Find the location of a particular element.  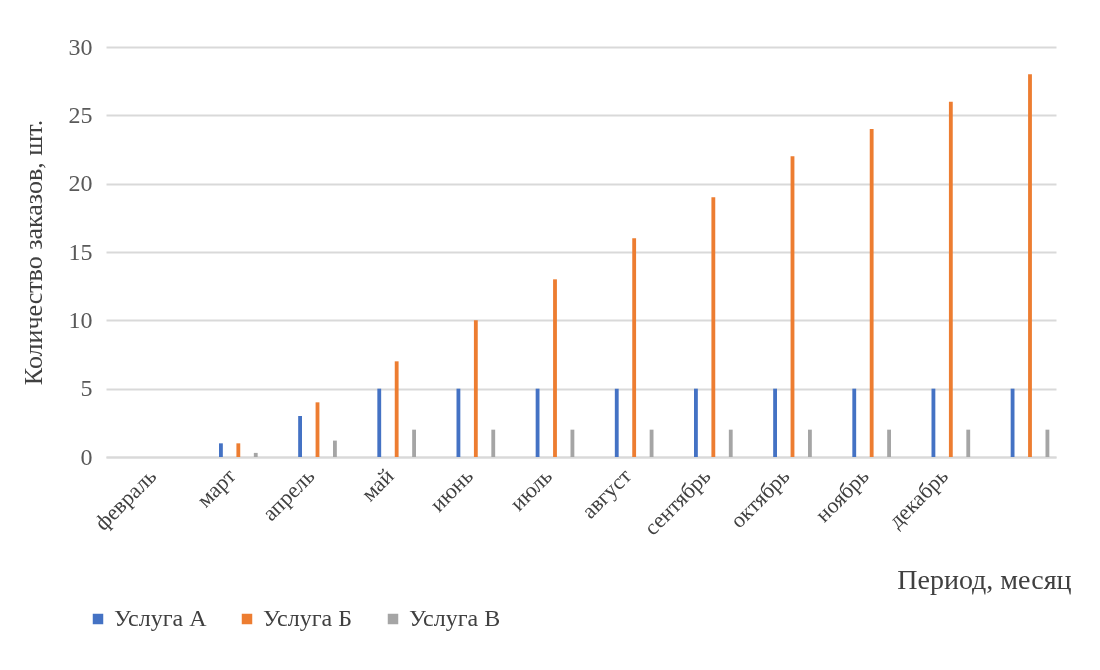

y-tick-label: 30 is located at coordinates (80, 46).